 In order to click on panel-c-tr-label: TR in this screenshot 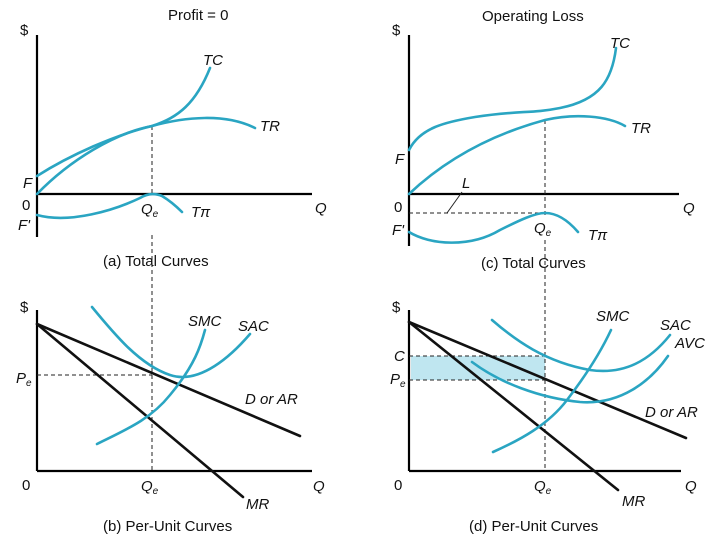, I will do `click(641, 128)`.